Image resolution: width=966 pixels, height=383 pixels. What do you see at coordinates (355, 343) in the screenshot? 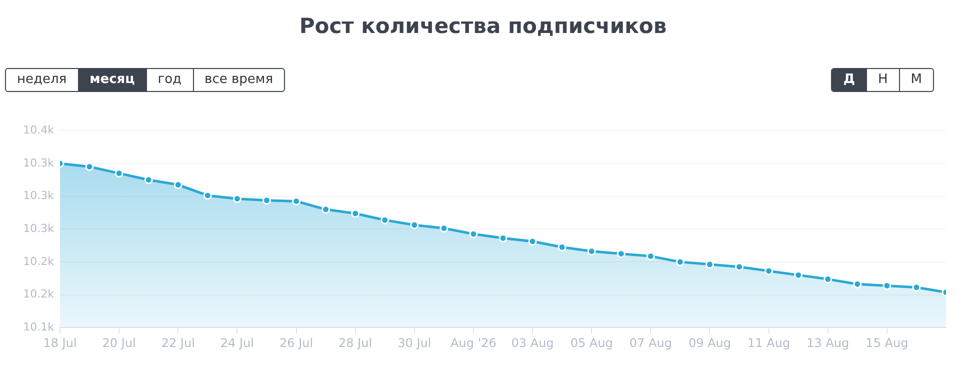
I see `x-tick-label: 28 Jul` at bounding box center [355, 343].